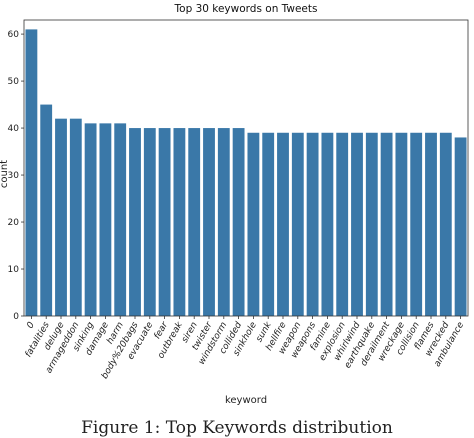 The width and height of the screenshot is (474, 438). What do you see at coordinates (14, 223) in the screenshot?
I see `y-tick-label: 20` at bounding box center [14, 223].